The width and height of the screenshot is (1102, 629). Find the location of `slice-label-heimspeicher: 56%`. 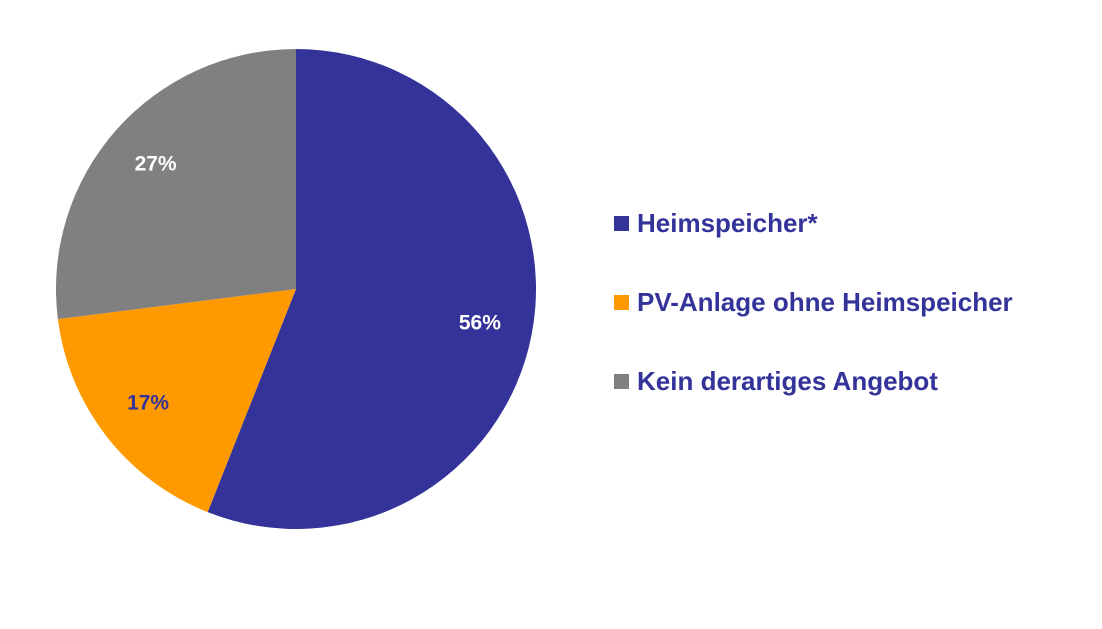

slice-label-heimspeicher: 56% is located at coordinates (480, 323).